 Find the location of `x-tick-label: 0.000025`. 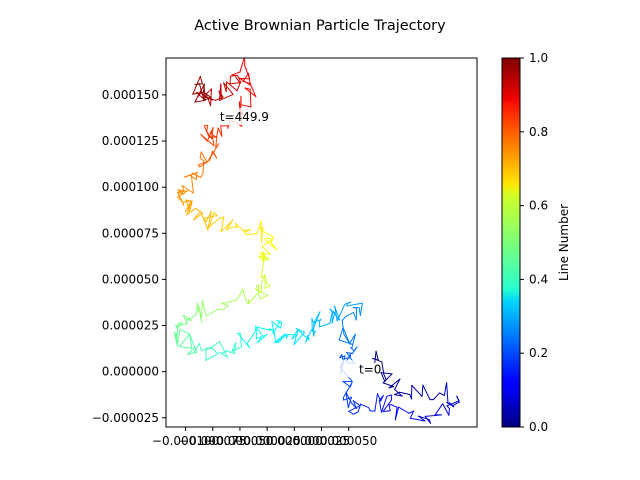

x-tick-label: 0.000025 is located at coordinates (321, 441).